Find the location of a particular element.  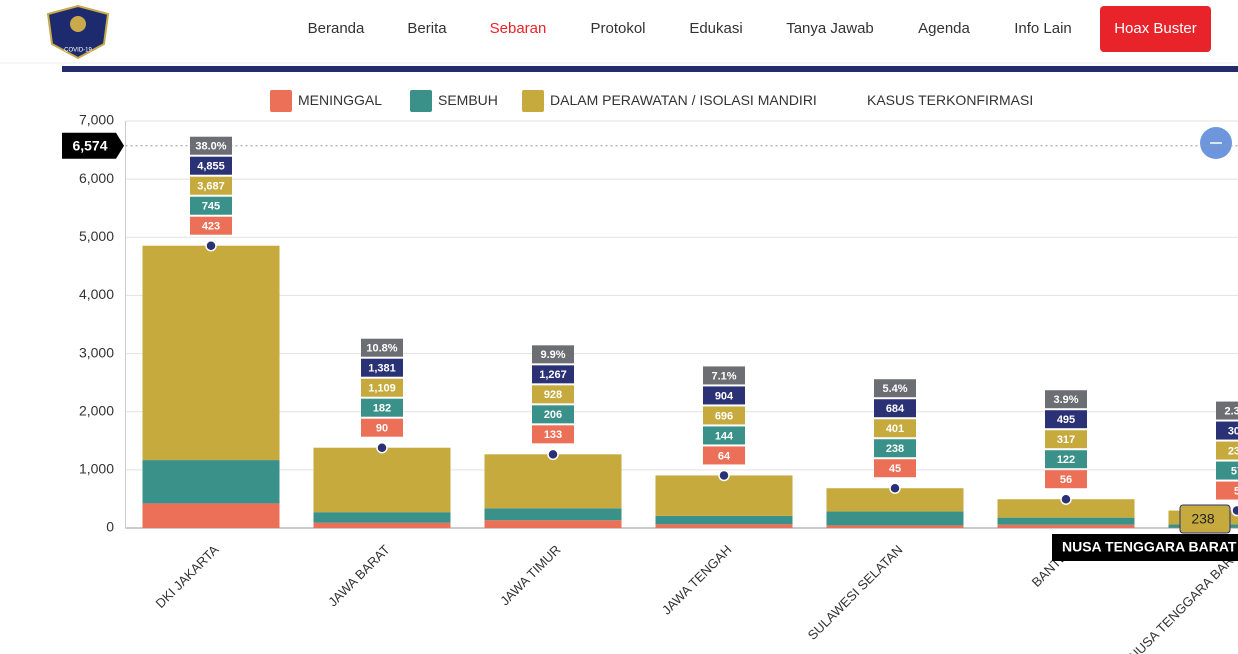

hoax-button is located at coordinates (1155, 29).